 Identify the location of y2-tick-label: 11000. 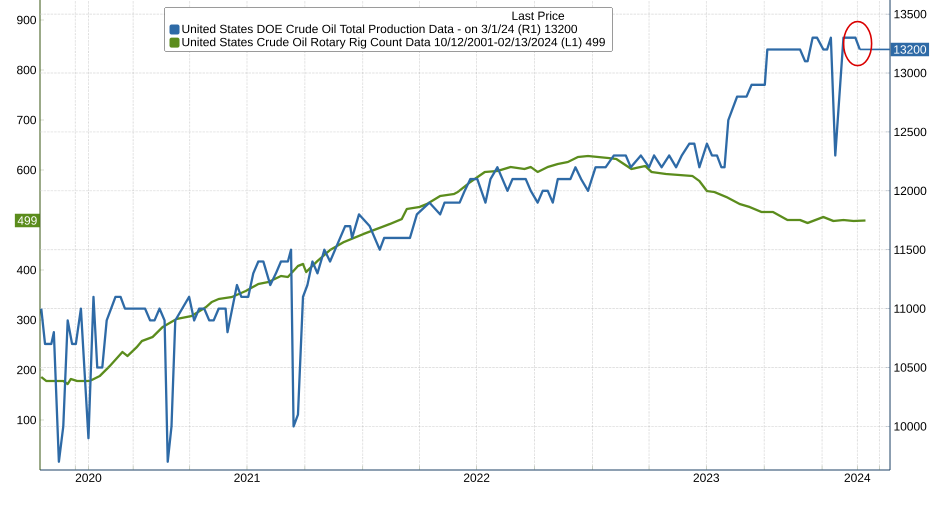
(910, 308).